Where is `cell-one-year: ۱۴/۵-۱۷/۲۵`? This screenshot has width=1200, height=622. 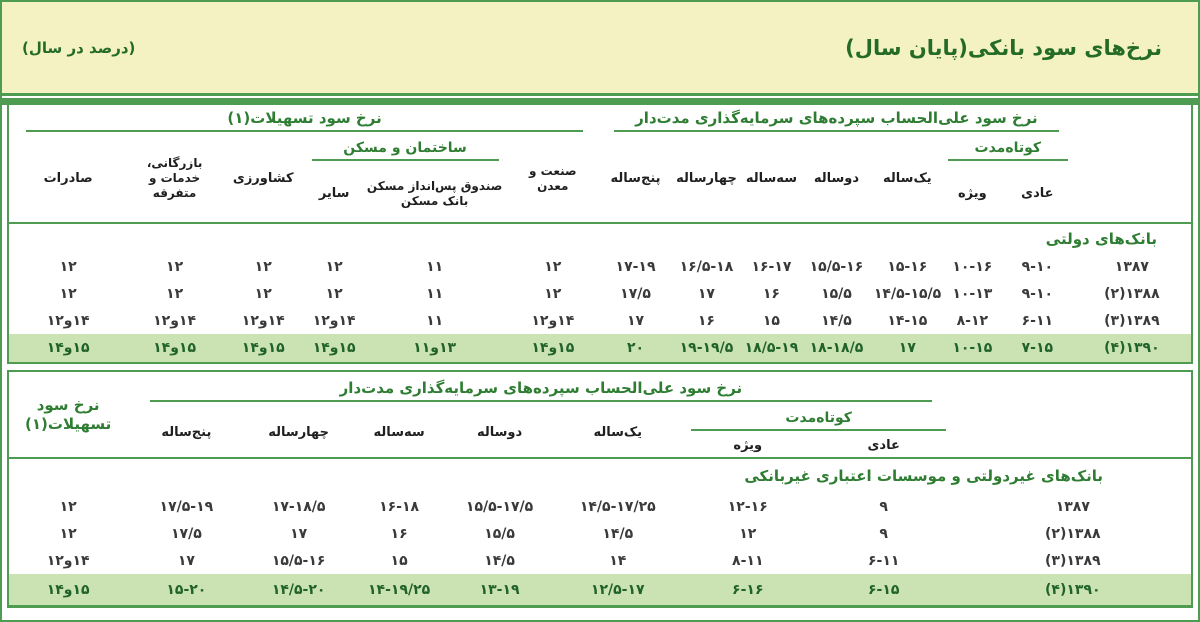 cell-one-year: ۱۴/۵-۱۷/۲۵ is located at coordinates (617, 506).